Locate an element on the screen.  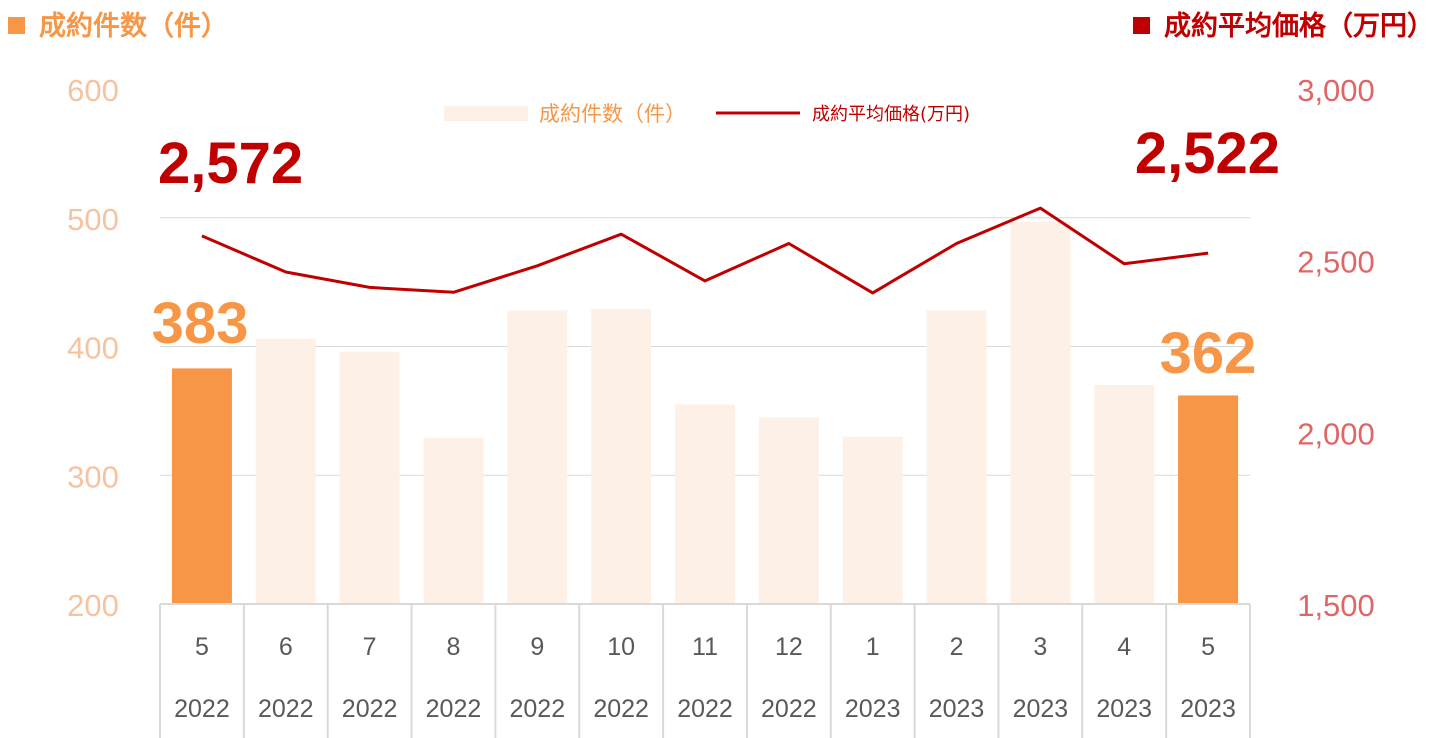
right-axis-tick: 2,000 is located at coordinates (1336, 433).